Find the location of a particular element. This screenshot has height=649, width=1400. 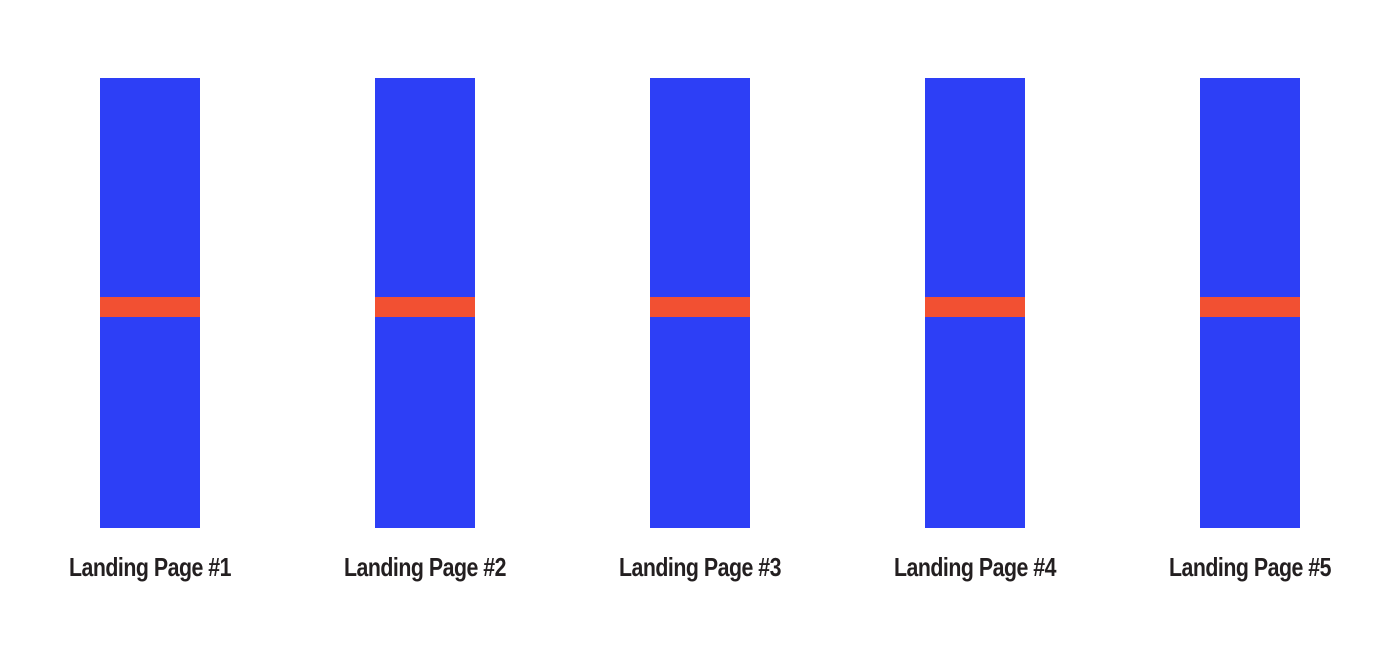

page-label: Landing Page #2 is located at coordinates (425, 567).